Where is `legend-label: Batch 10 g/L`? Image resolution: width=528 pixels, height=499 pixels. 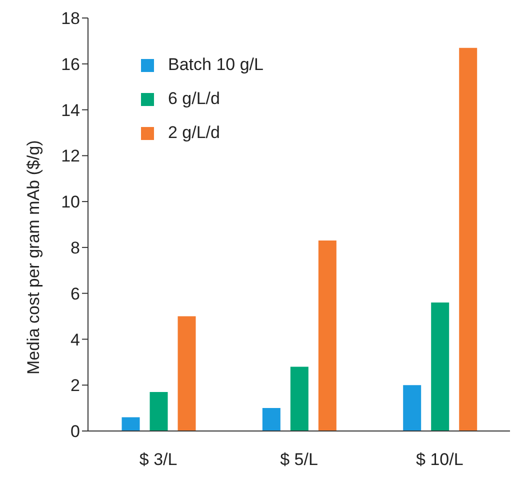
legend-label: Batch 10 g/L is located at coordinates (216, 65).